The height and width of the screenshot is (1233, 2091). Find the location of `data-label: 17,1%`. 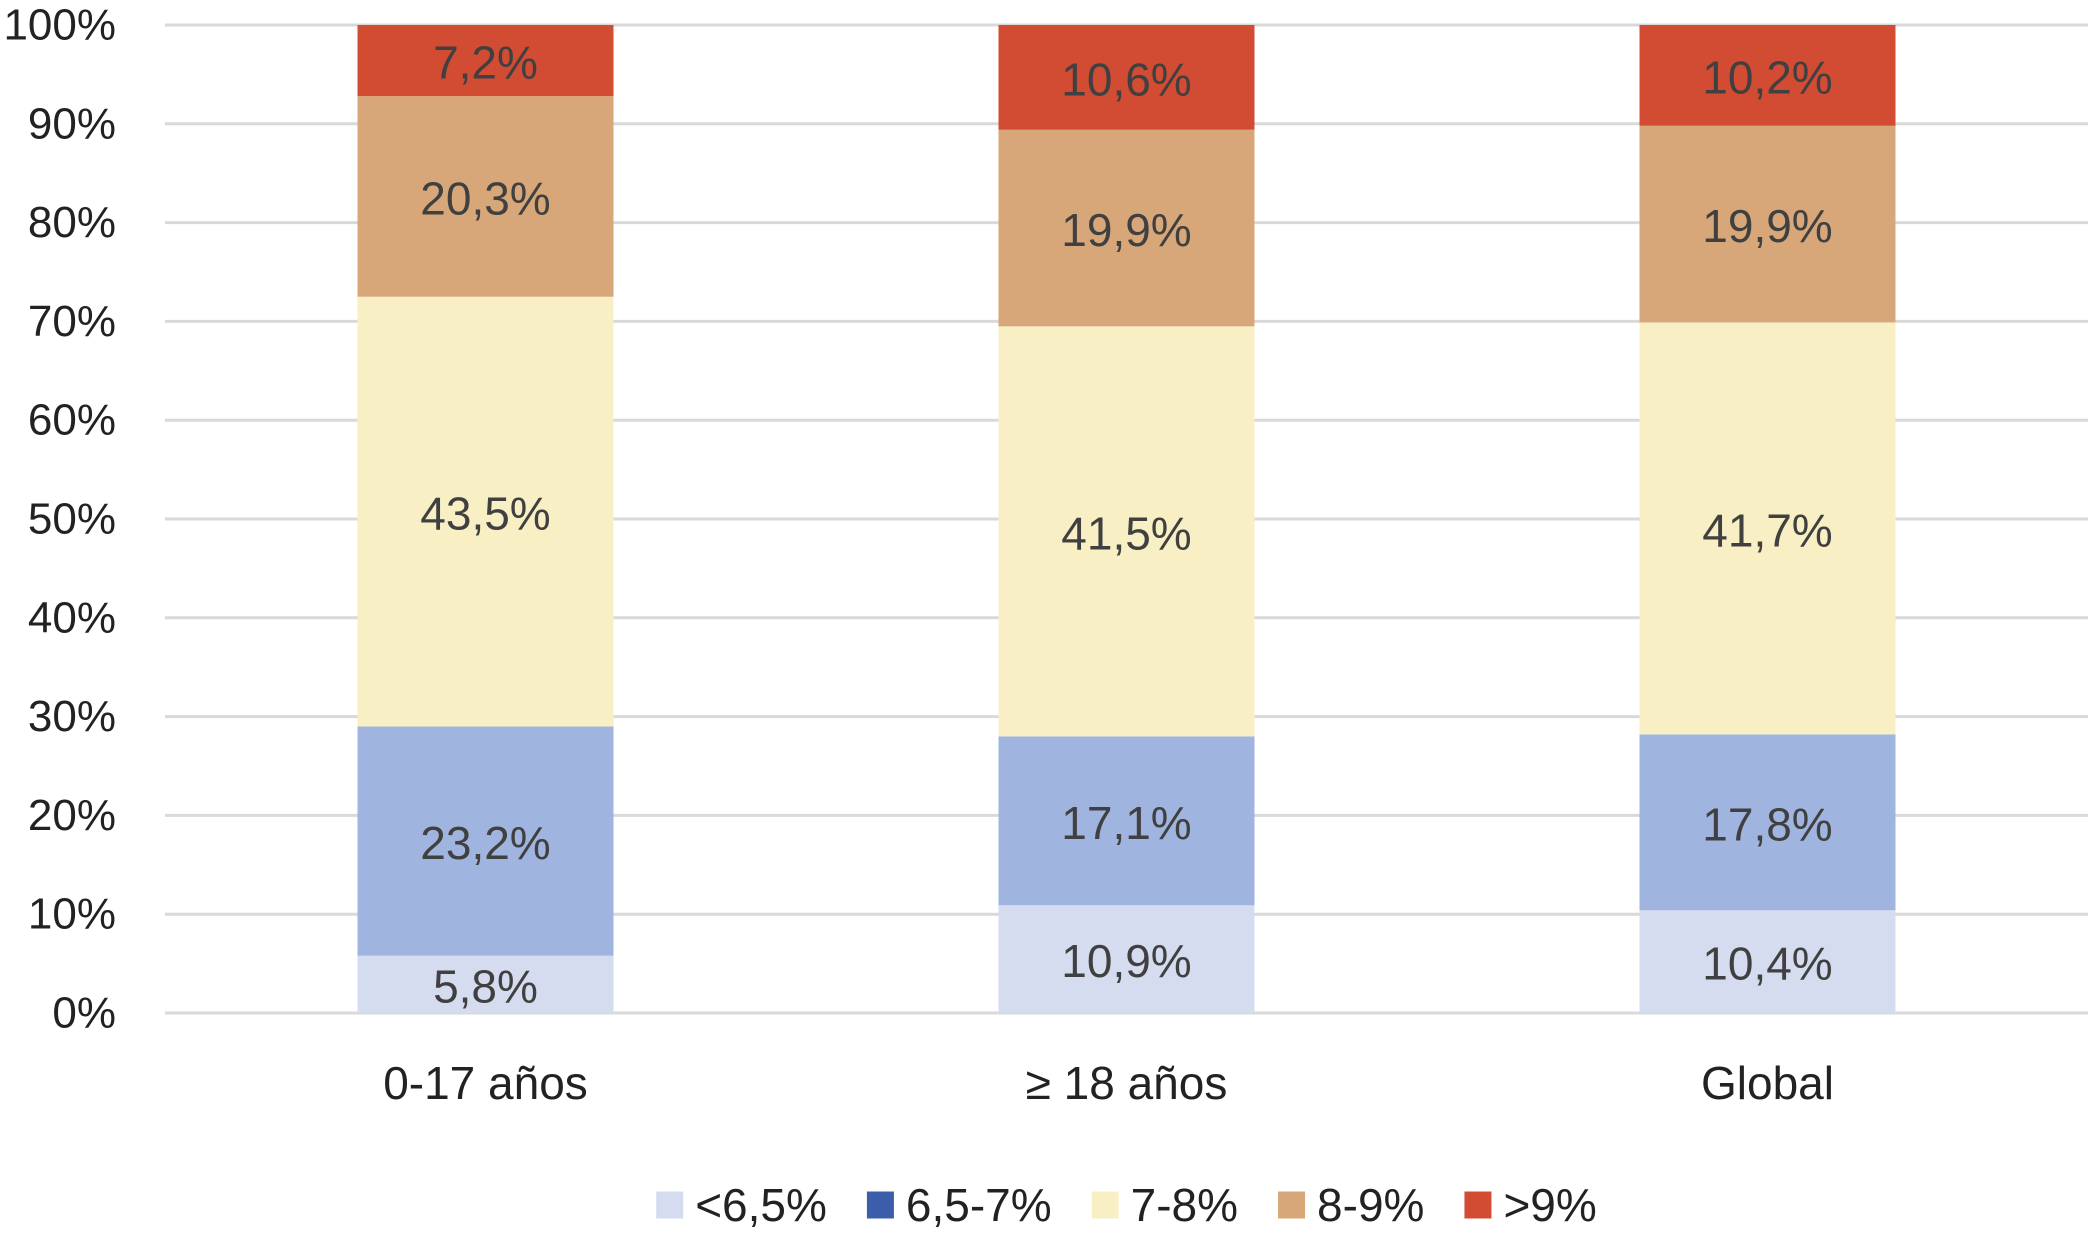

data-label: 17,1% is located at coordinates (1126, 823).